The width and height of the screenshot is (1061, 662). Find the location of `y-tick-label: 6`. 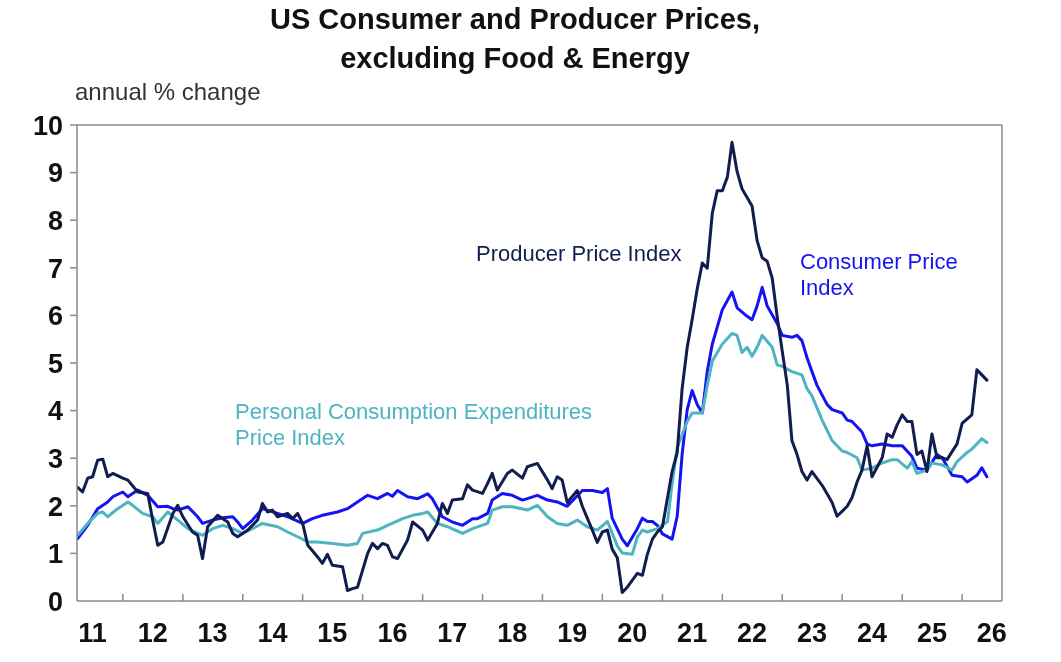

y-tick-label: 6 is located at coordinates (55, 316).